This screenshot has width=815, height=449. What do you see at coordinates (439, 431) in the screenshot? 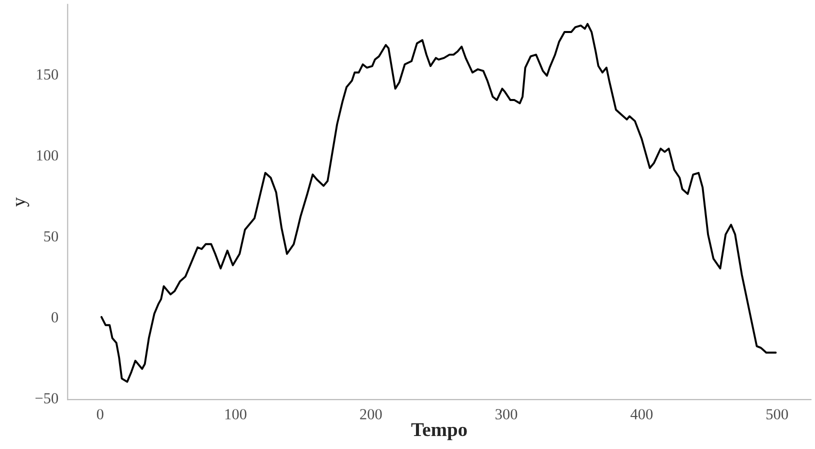
I see `x-axis-title: Tempo` at bounding box center [439, 431].